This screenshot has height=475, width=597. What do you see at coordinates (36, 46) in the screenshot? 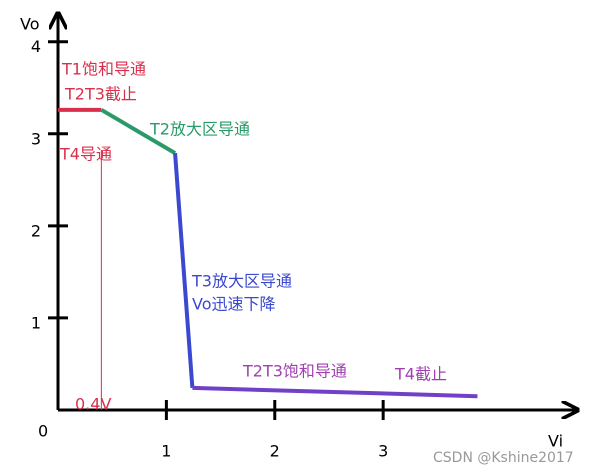
I see `y-tick-label: 4` at bounding box center [36, 46].